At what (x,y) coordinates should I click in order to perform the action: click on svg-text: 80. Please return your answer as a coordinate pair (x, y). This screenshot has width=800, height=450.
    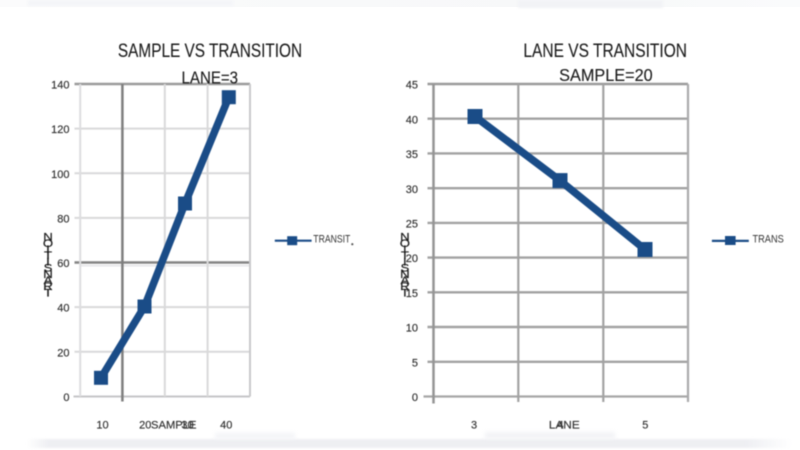
    Looking at the image, I should click on (63, 220).